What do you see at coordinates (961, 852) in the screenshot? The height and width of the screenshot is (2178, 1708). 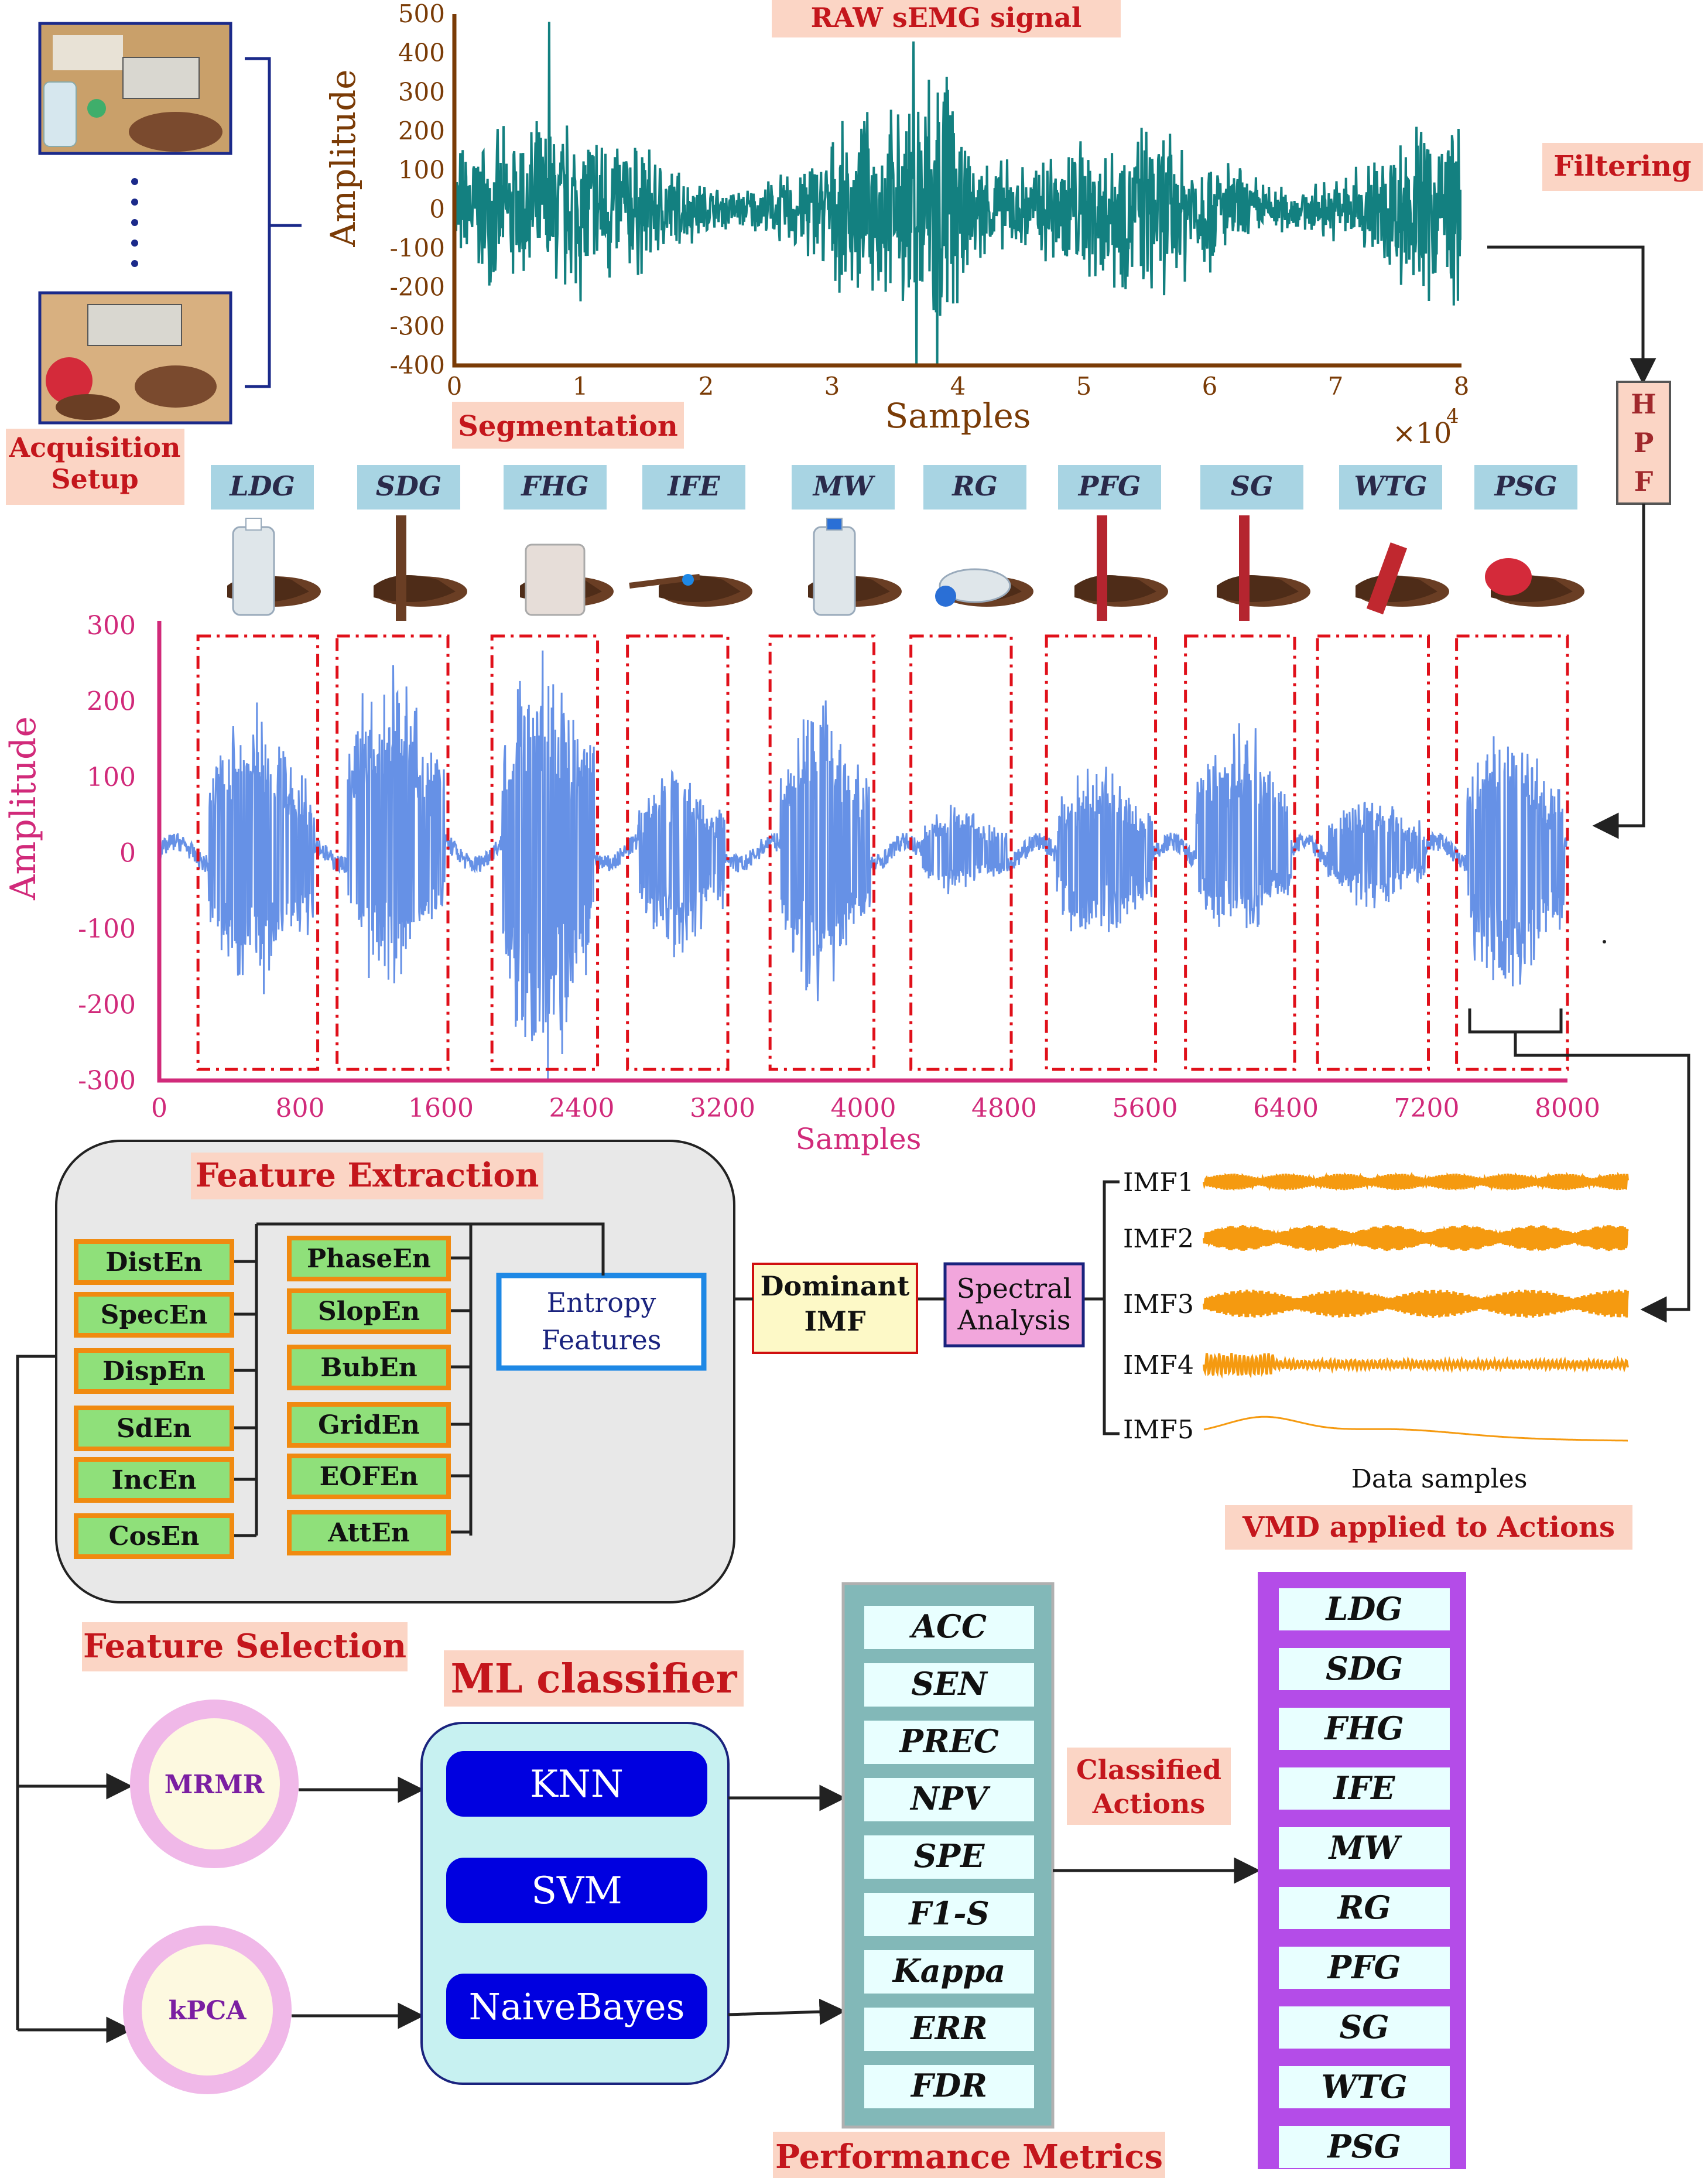 I see `segment-box-rg` at bounding box center [961, 852].